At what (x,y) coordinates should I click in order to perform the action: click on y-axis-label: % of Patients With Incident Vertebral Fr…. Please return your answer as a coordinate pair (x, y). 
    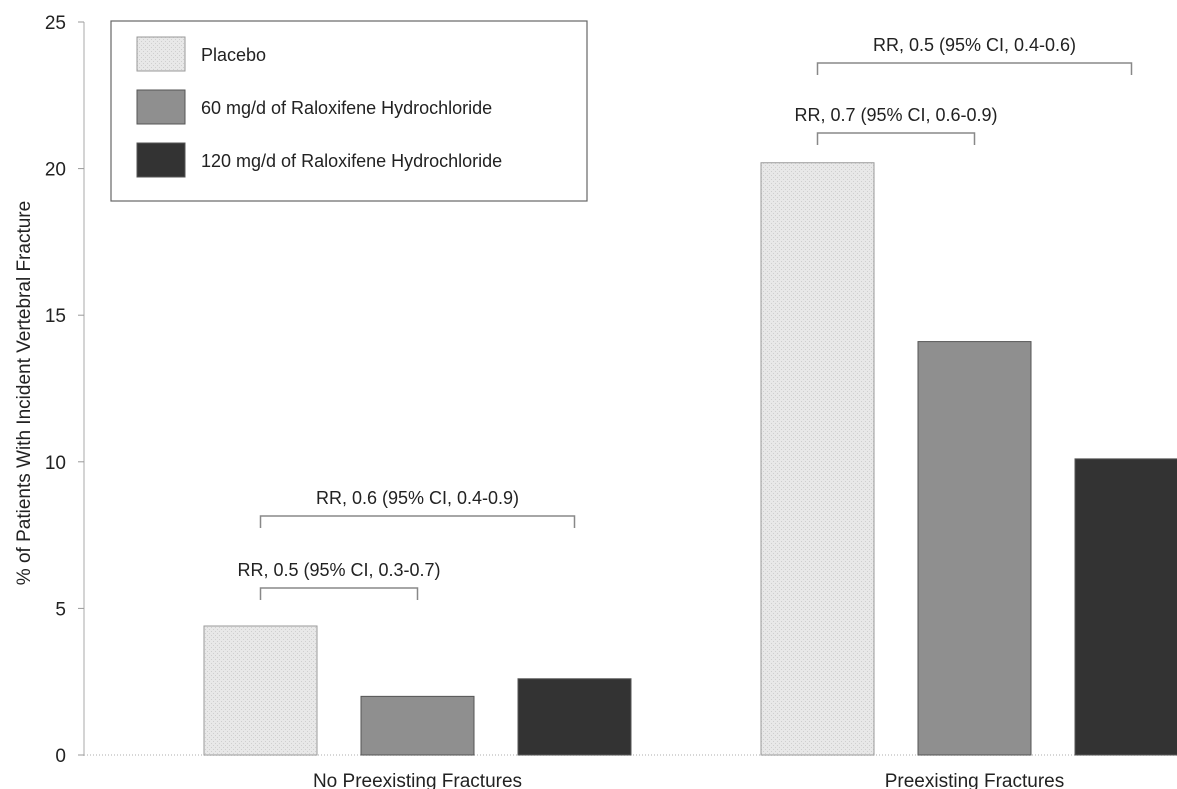
    Looking at the image, I should click on (24, 393).